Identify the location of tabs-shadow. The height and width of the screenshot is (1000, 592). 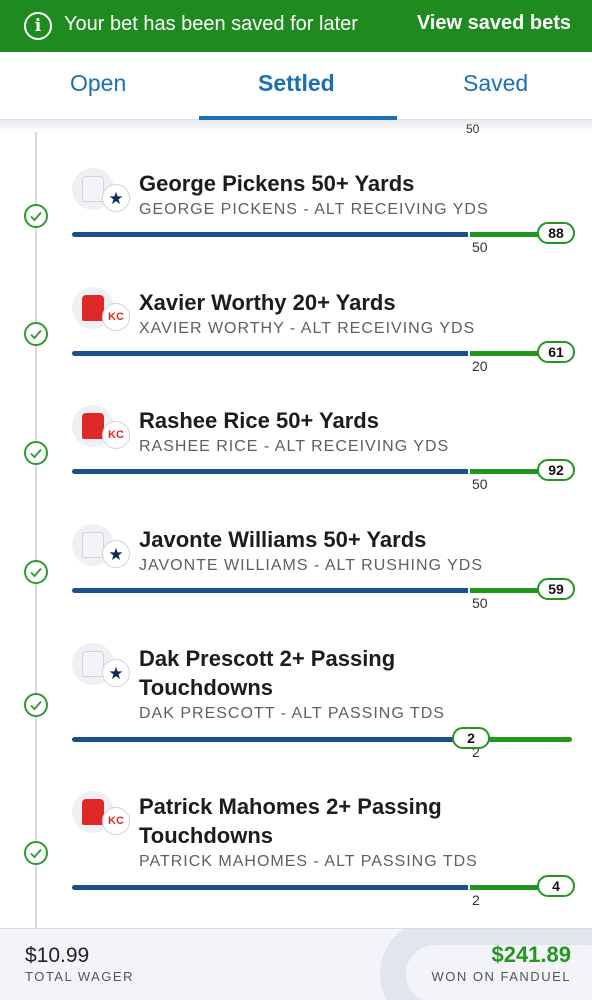
(296, 126).